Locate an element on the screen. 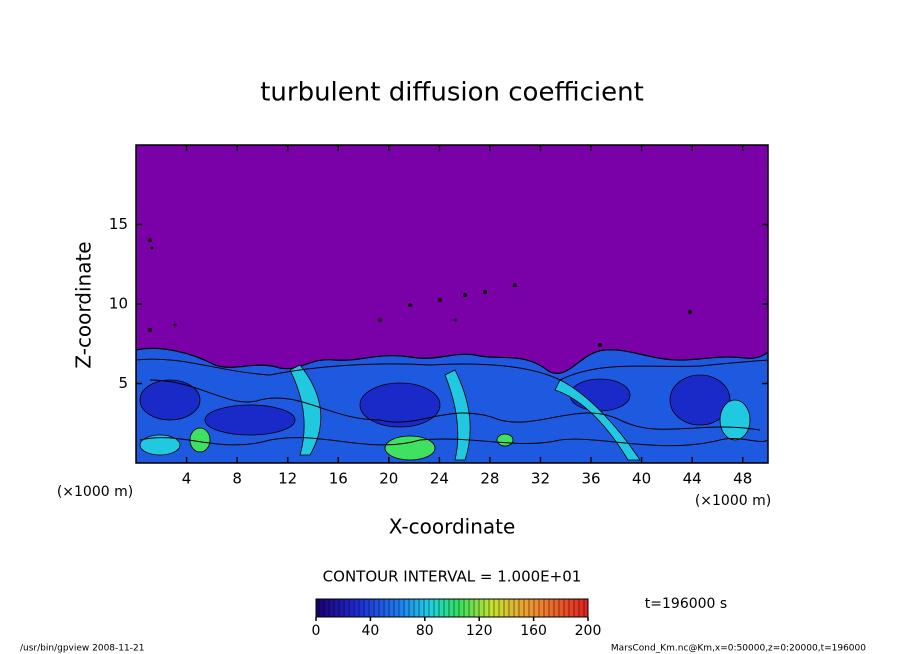 Image resolution: width=904 pixels, height=654 pixels. x-tick-label: 28 is located at coordinates (489, 479).